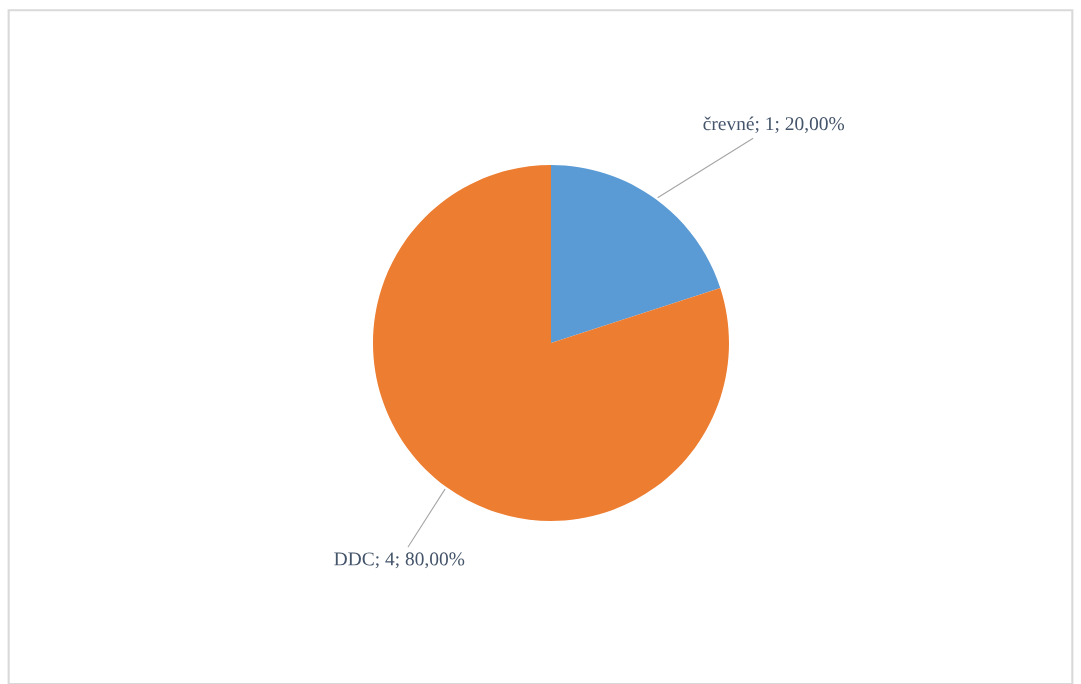 The height and width of the screenshot is (684, 1081). I want to click on slice-label: črevné; 1; 20,00%, so click(774, 125).